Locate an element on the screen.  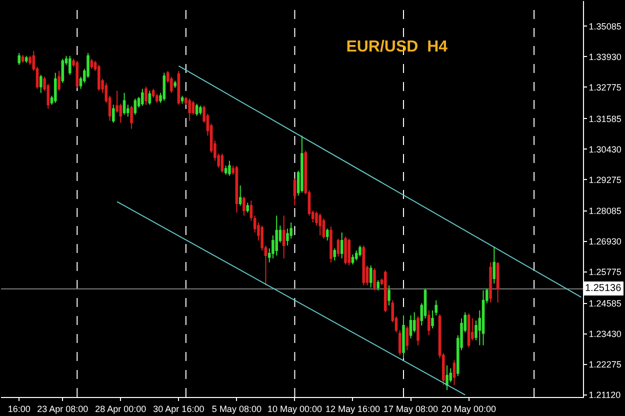
x-tick-label: 17 May 08:00 is located at coordinates (410, 409).